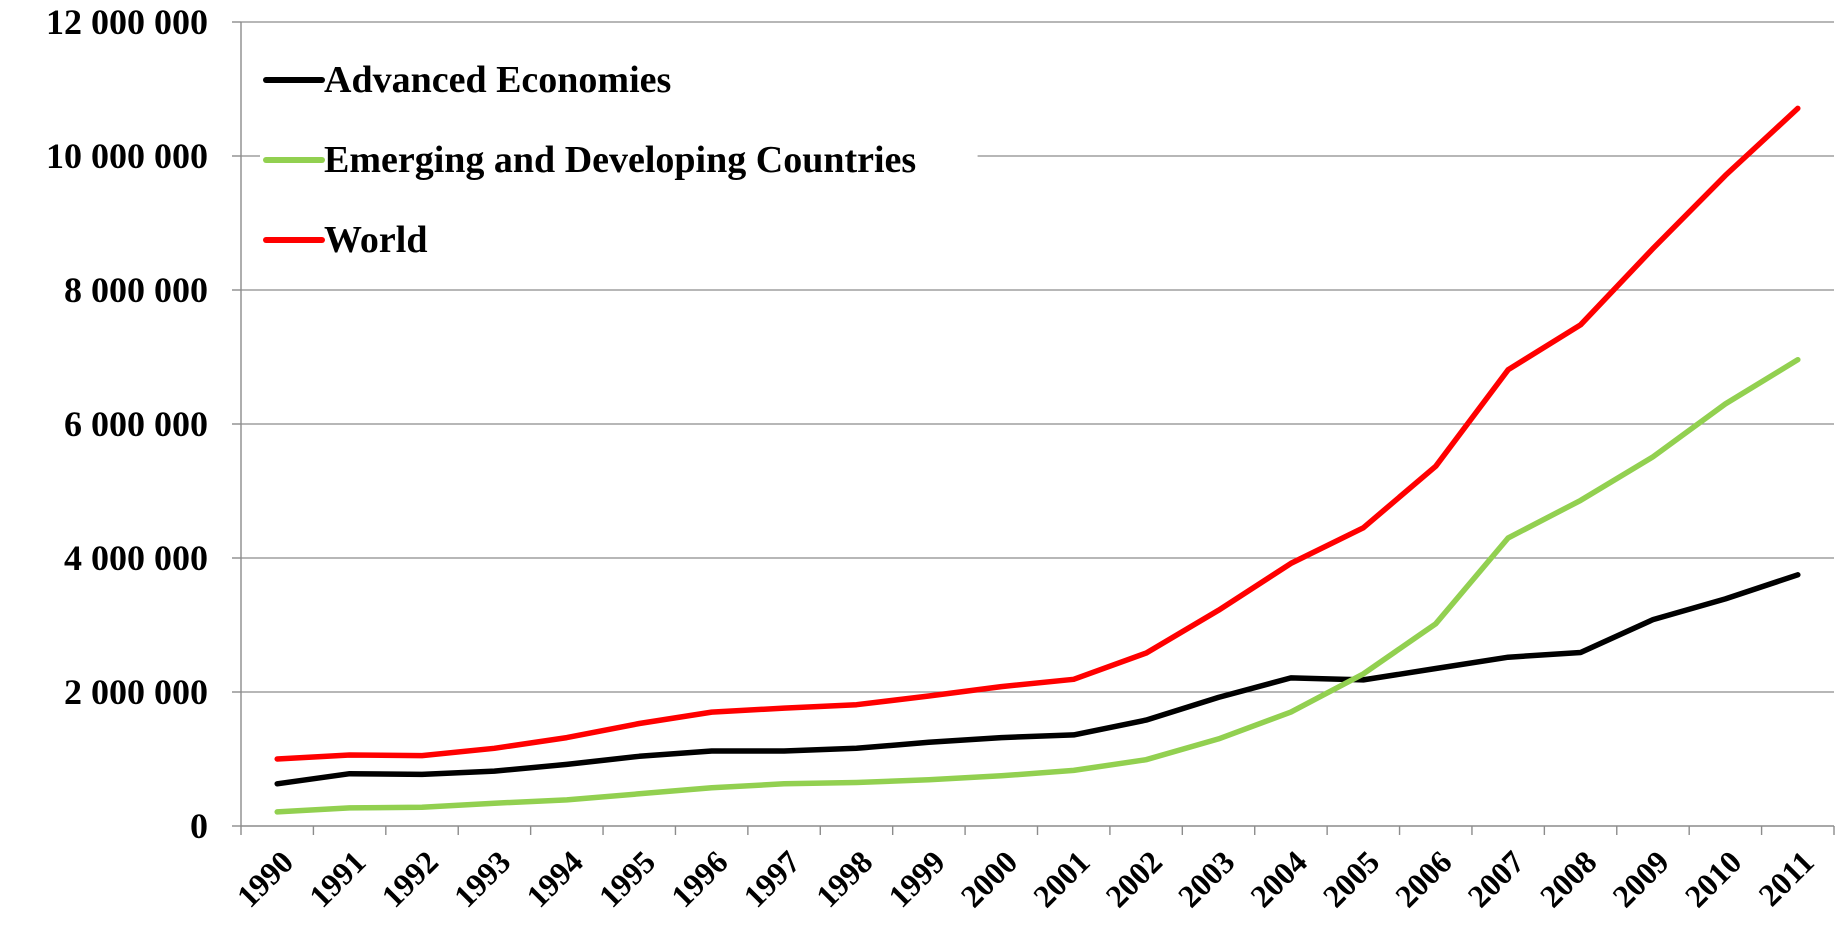 This screenshot has width=1839, height=944. I want to click on x-tick-label-1990: 1990, so click(264, 878).